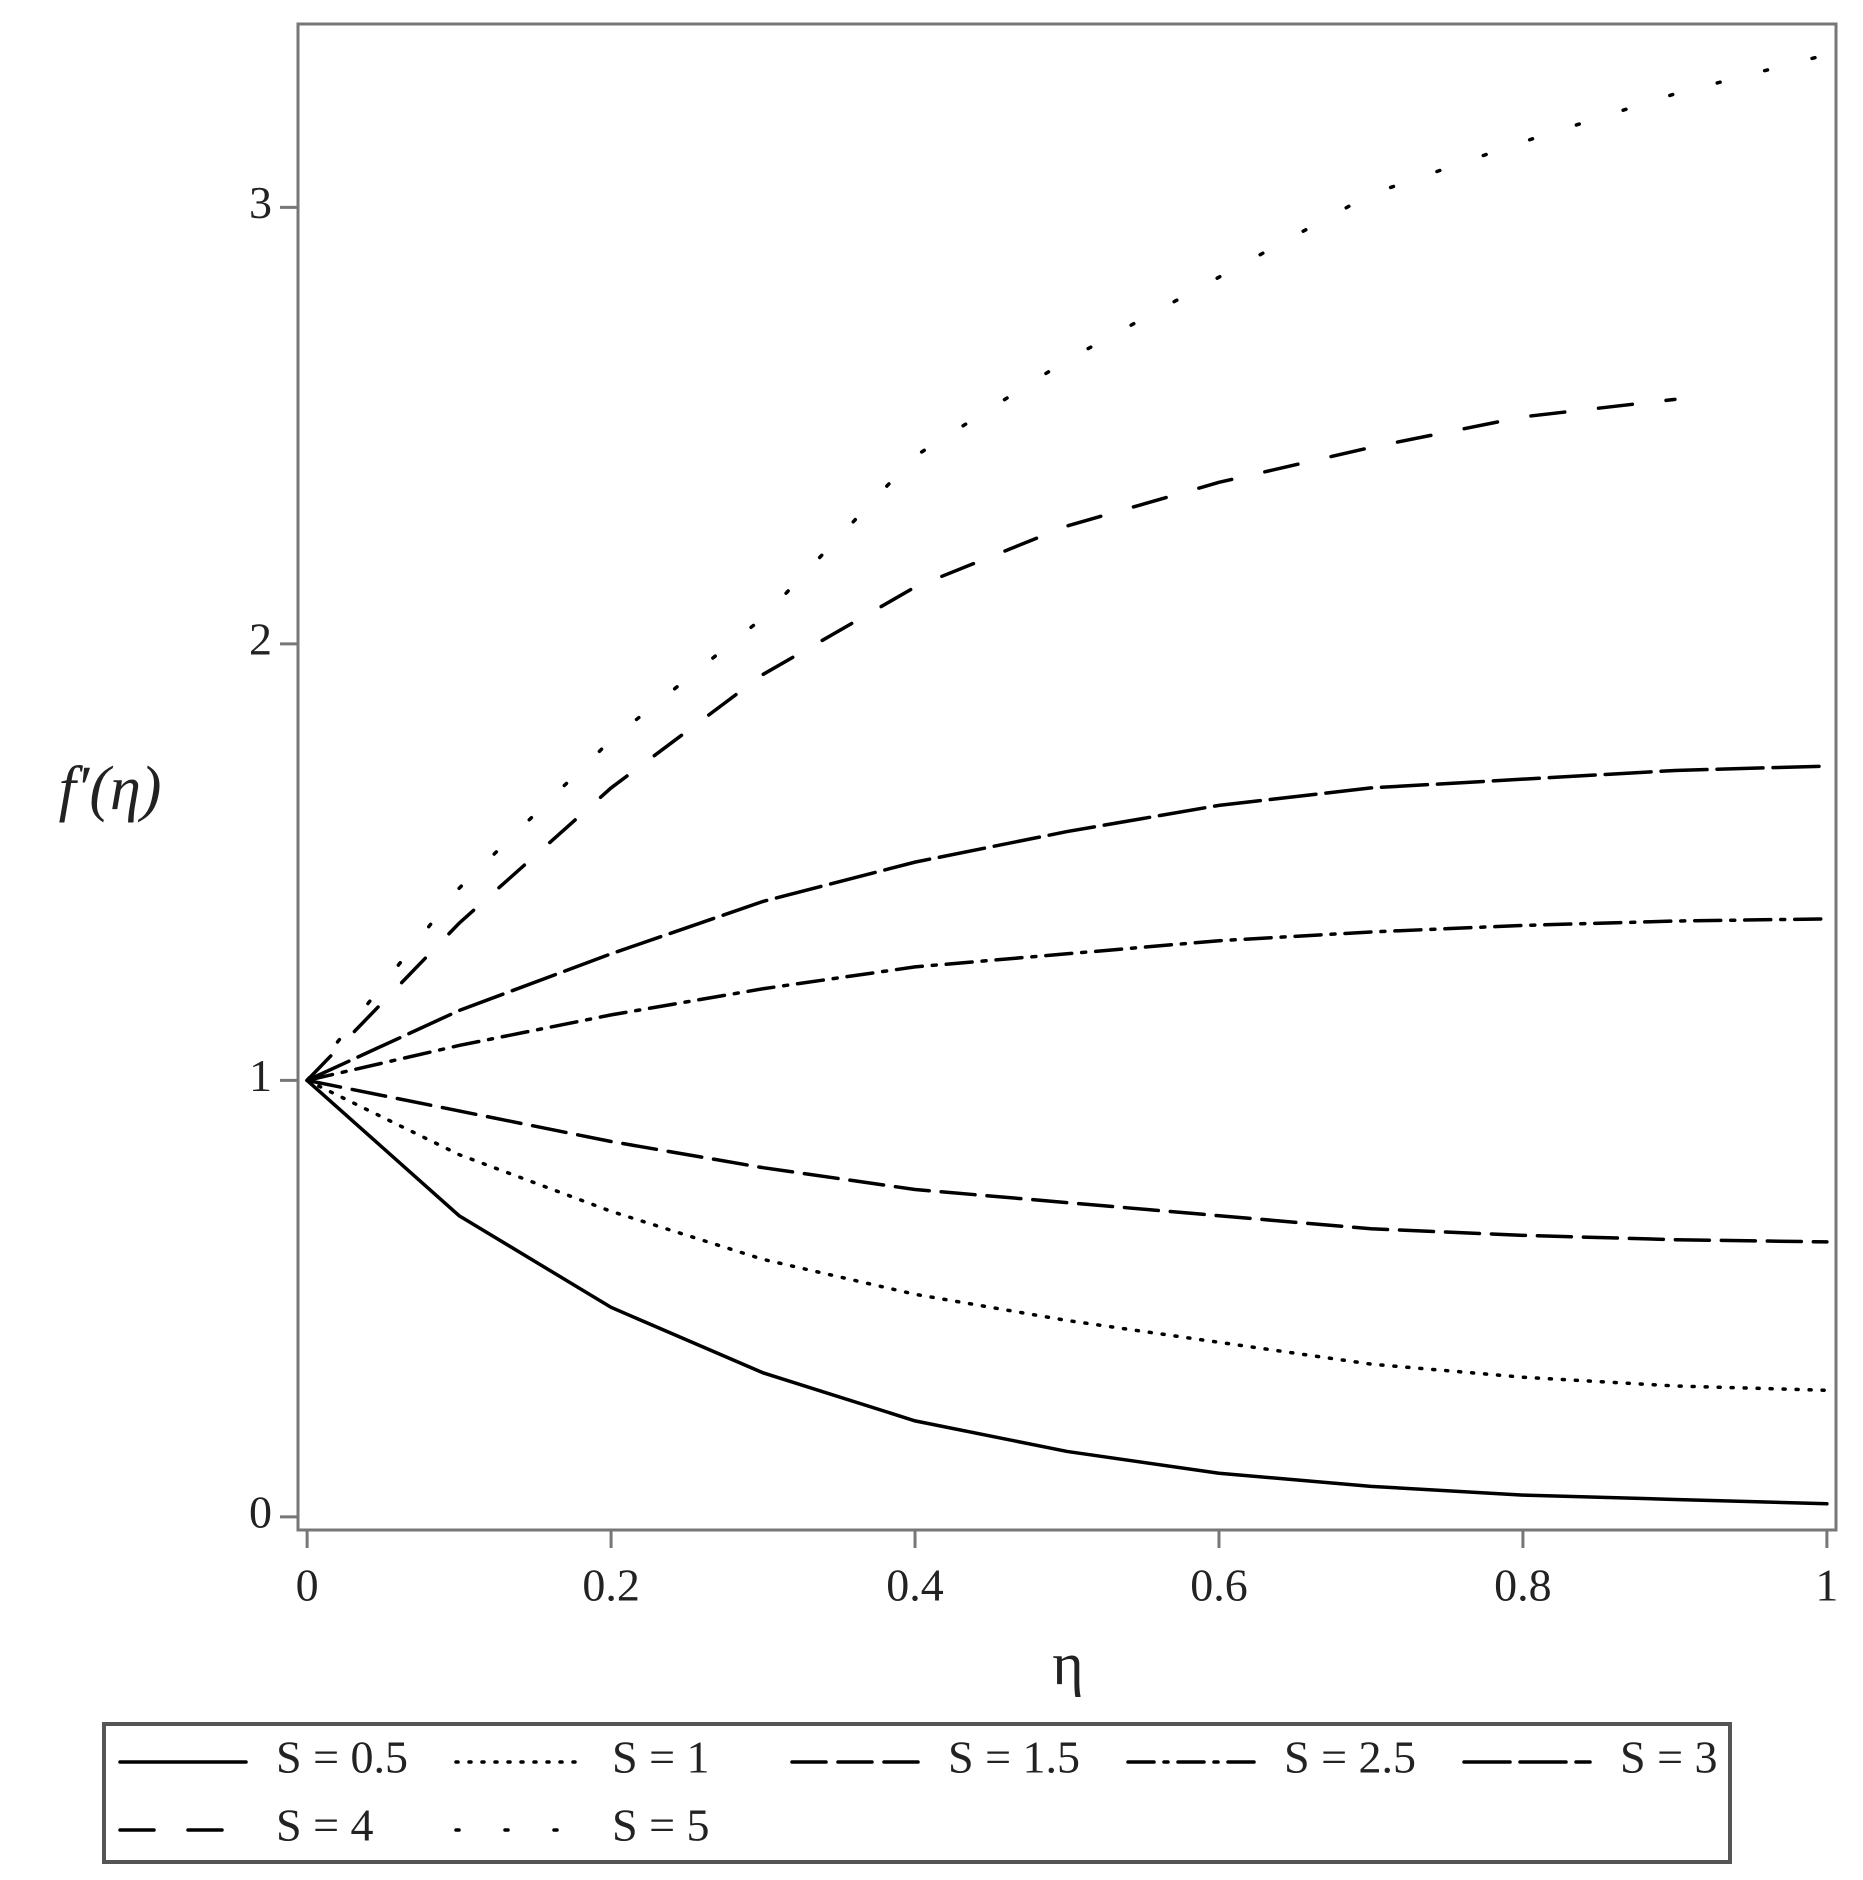 This screenshot has height=1880, width=1863. What do you see at coordinates (260, 638) in the screenshot?
I see `y-tick-label: 2` at bounding box center [260, 638].